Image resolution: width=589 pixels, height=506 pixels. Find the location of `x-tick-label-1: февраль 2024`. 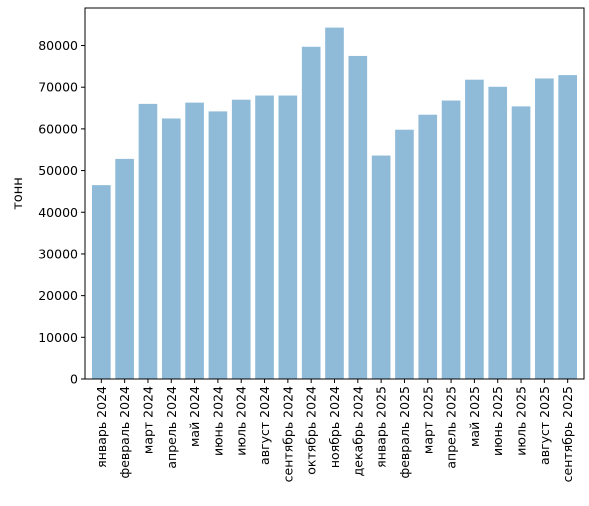

x-tick-label-1: февраль 2024 is located at coordinates (124, 432).